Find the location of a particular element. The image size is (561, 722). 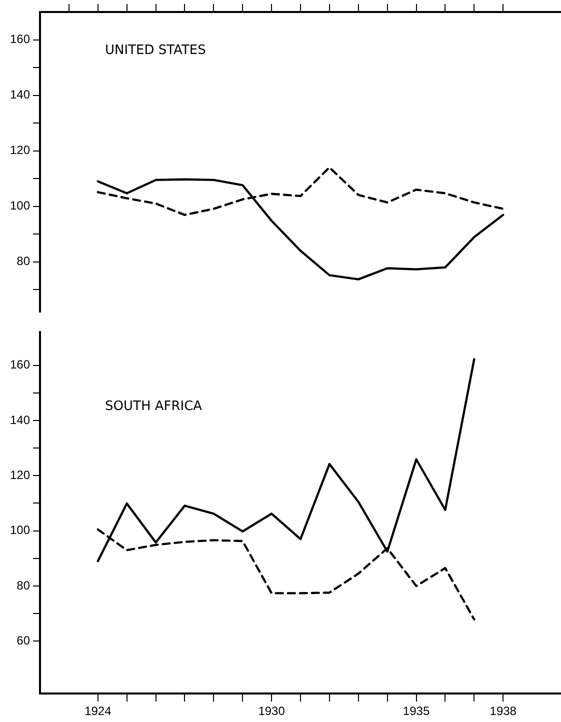

text: SOUTH AFRICA is located at coordinates (153, 406).